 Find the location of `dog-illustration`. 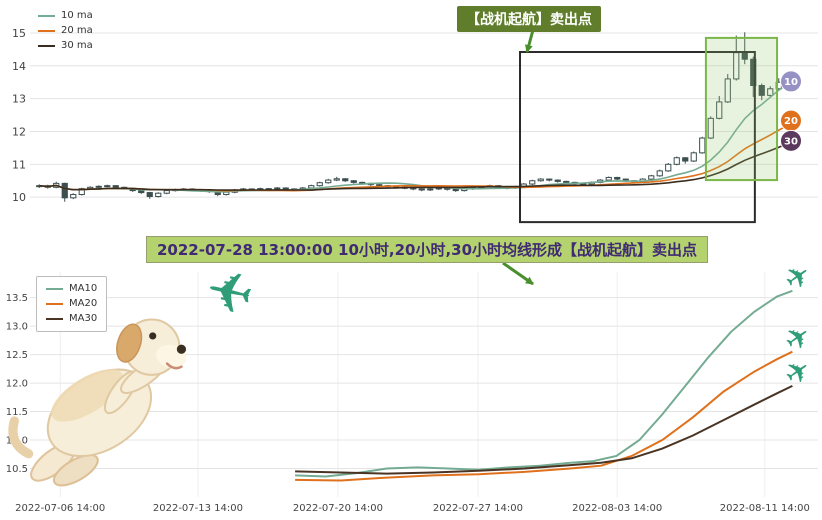

dog-illustration is located at coordinates (97, 402).